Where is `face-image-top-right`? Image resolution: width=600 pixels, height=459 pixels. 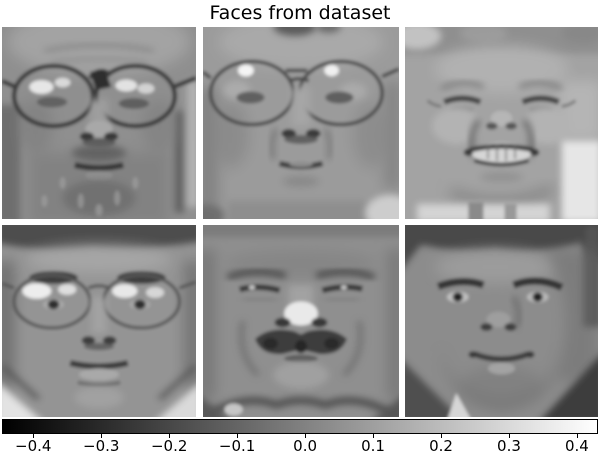 face-image-top-right is located at coordinates (501, 123).